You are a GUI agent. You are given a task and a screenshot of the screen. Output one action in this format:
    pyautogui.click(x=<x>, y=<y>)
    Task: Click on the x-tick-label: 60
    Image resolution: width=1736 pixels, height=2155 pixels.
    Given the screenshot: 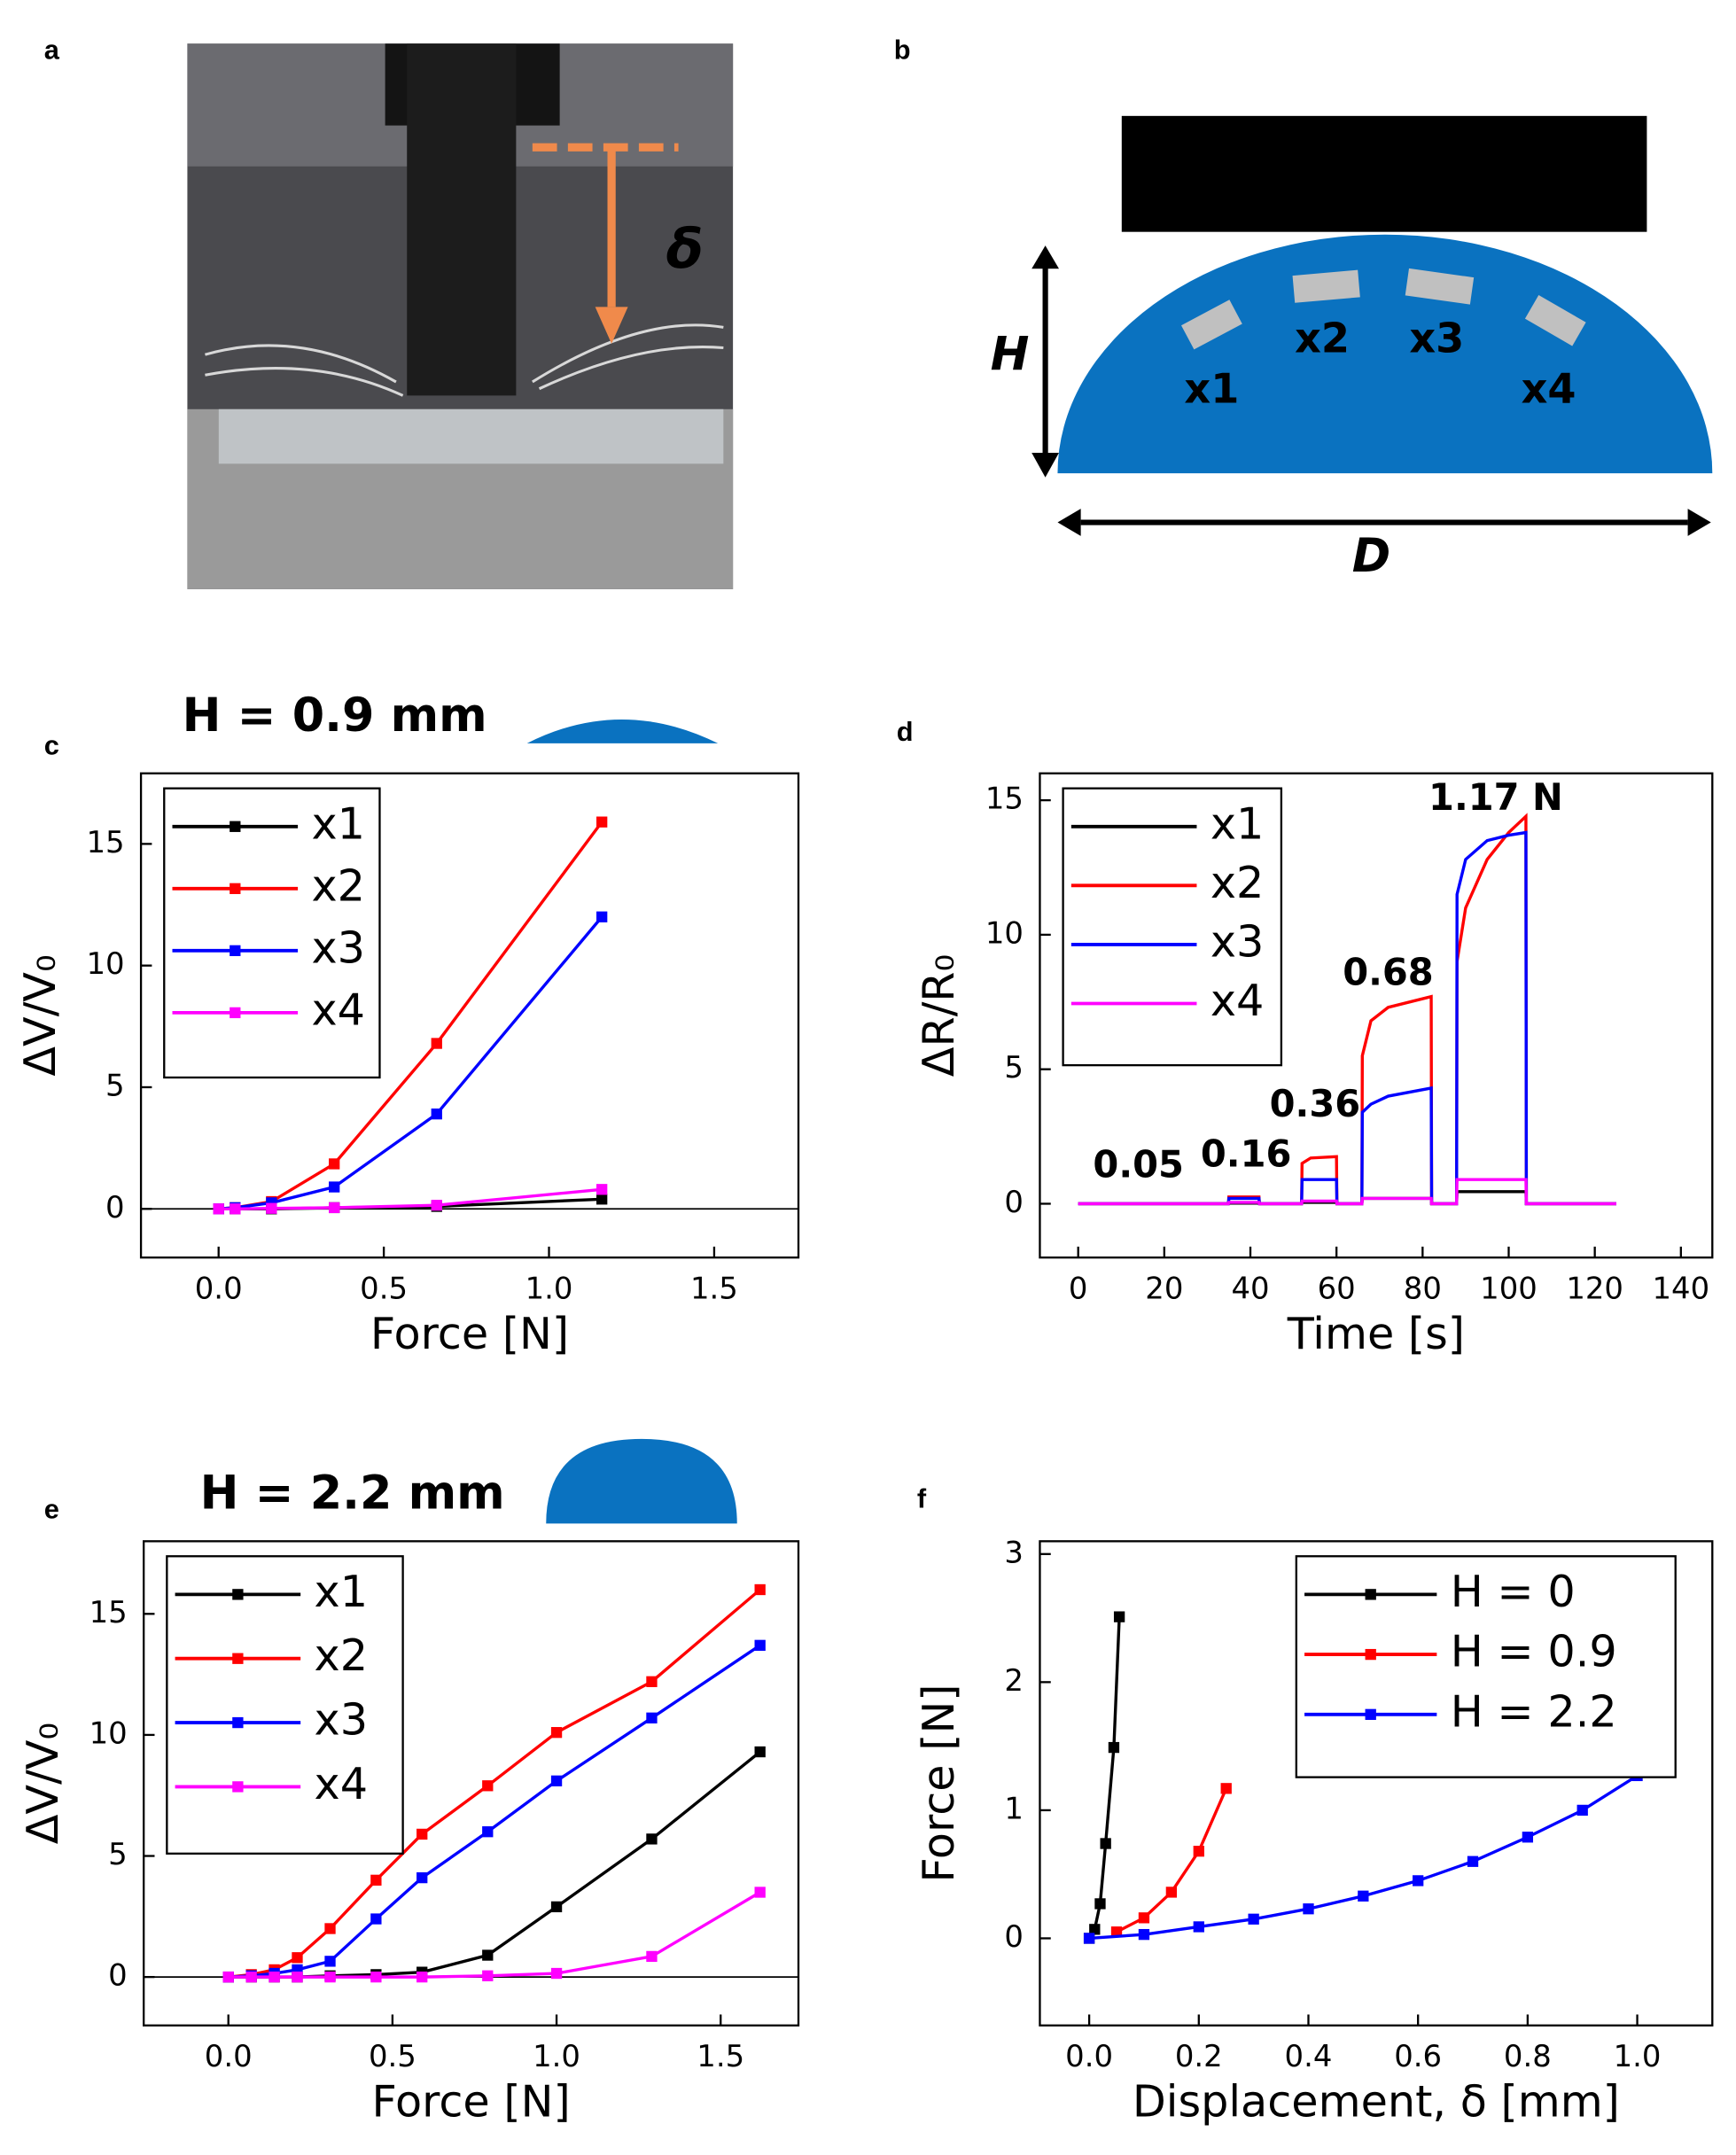 What is the action you would take?
    pyautogui.click(x=1337, y=1289)
    